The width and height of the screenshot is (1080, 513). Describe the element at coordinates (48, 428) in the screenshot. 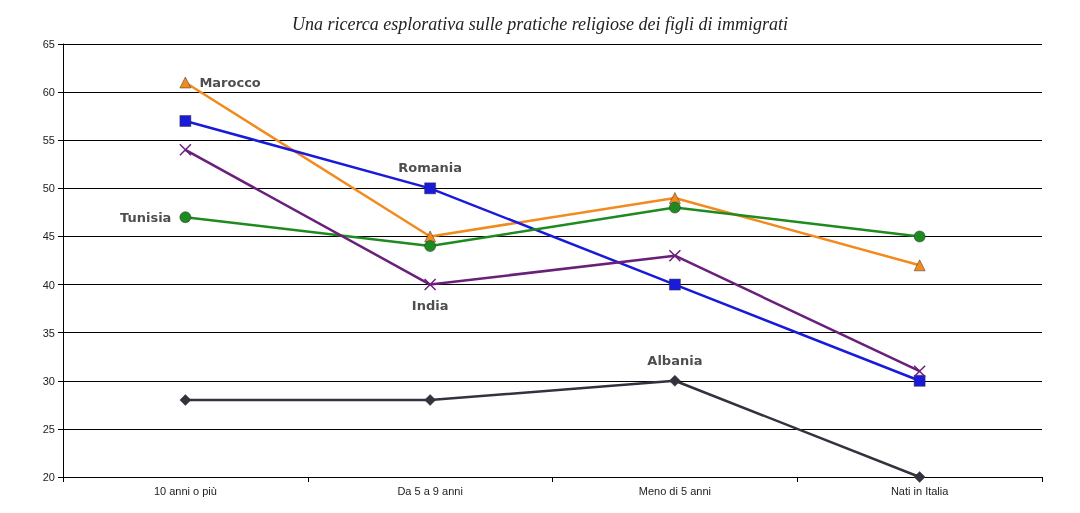

I see `y-tick-label: 25` at that location.